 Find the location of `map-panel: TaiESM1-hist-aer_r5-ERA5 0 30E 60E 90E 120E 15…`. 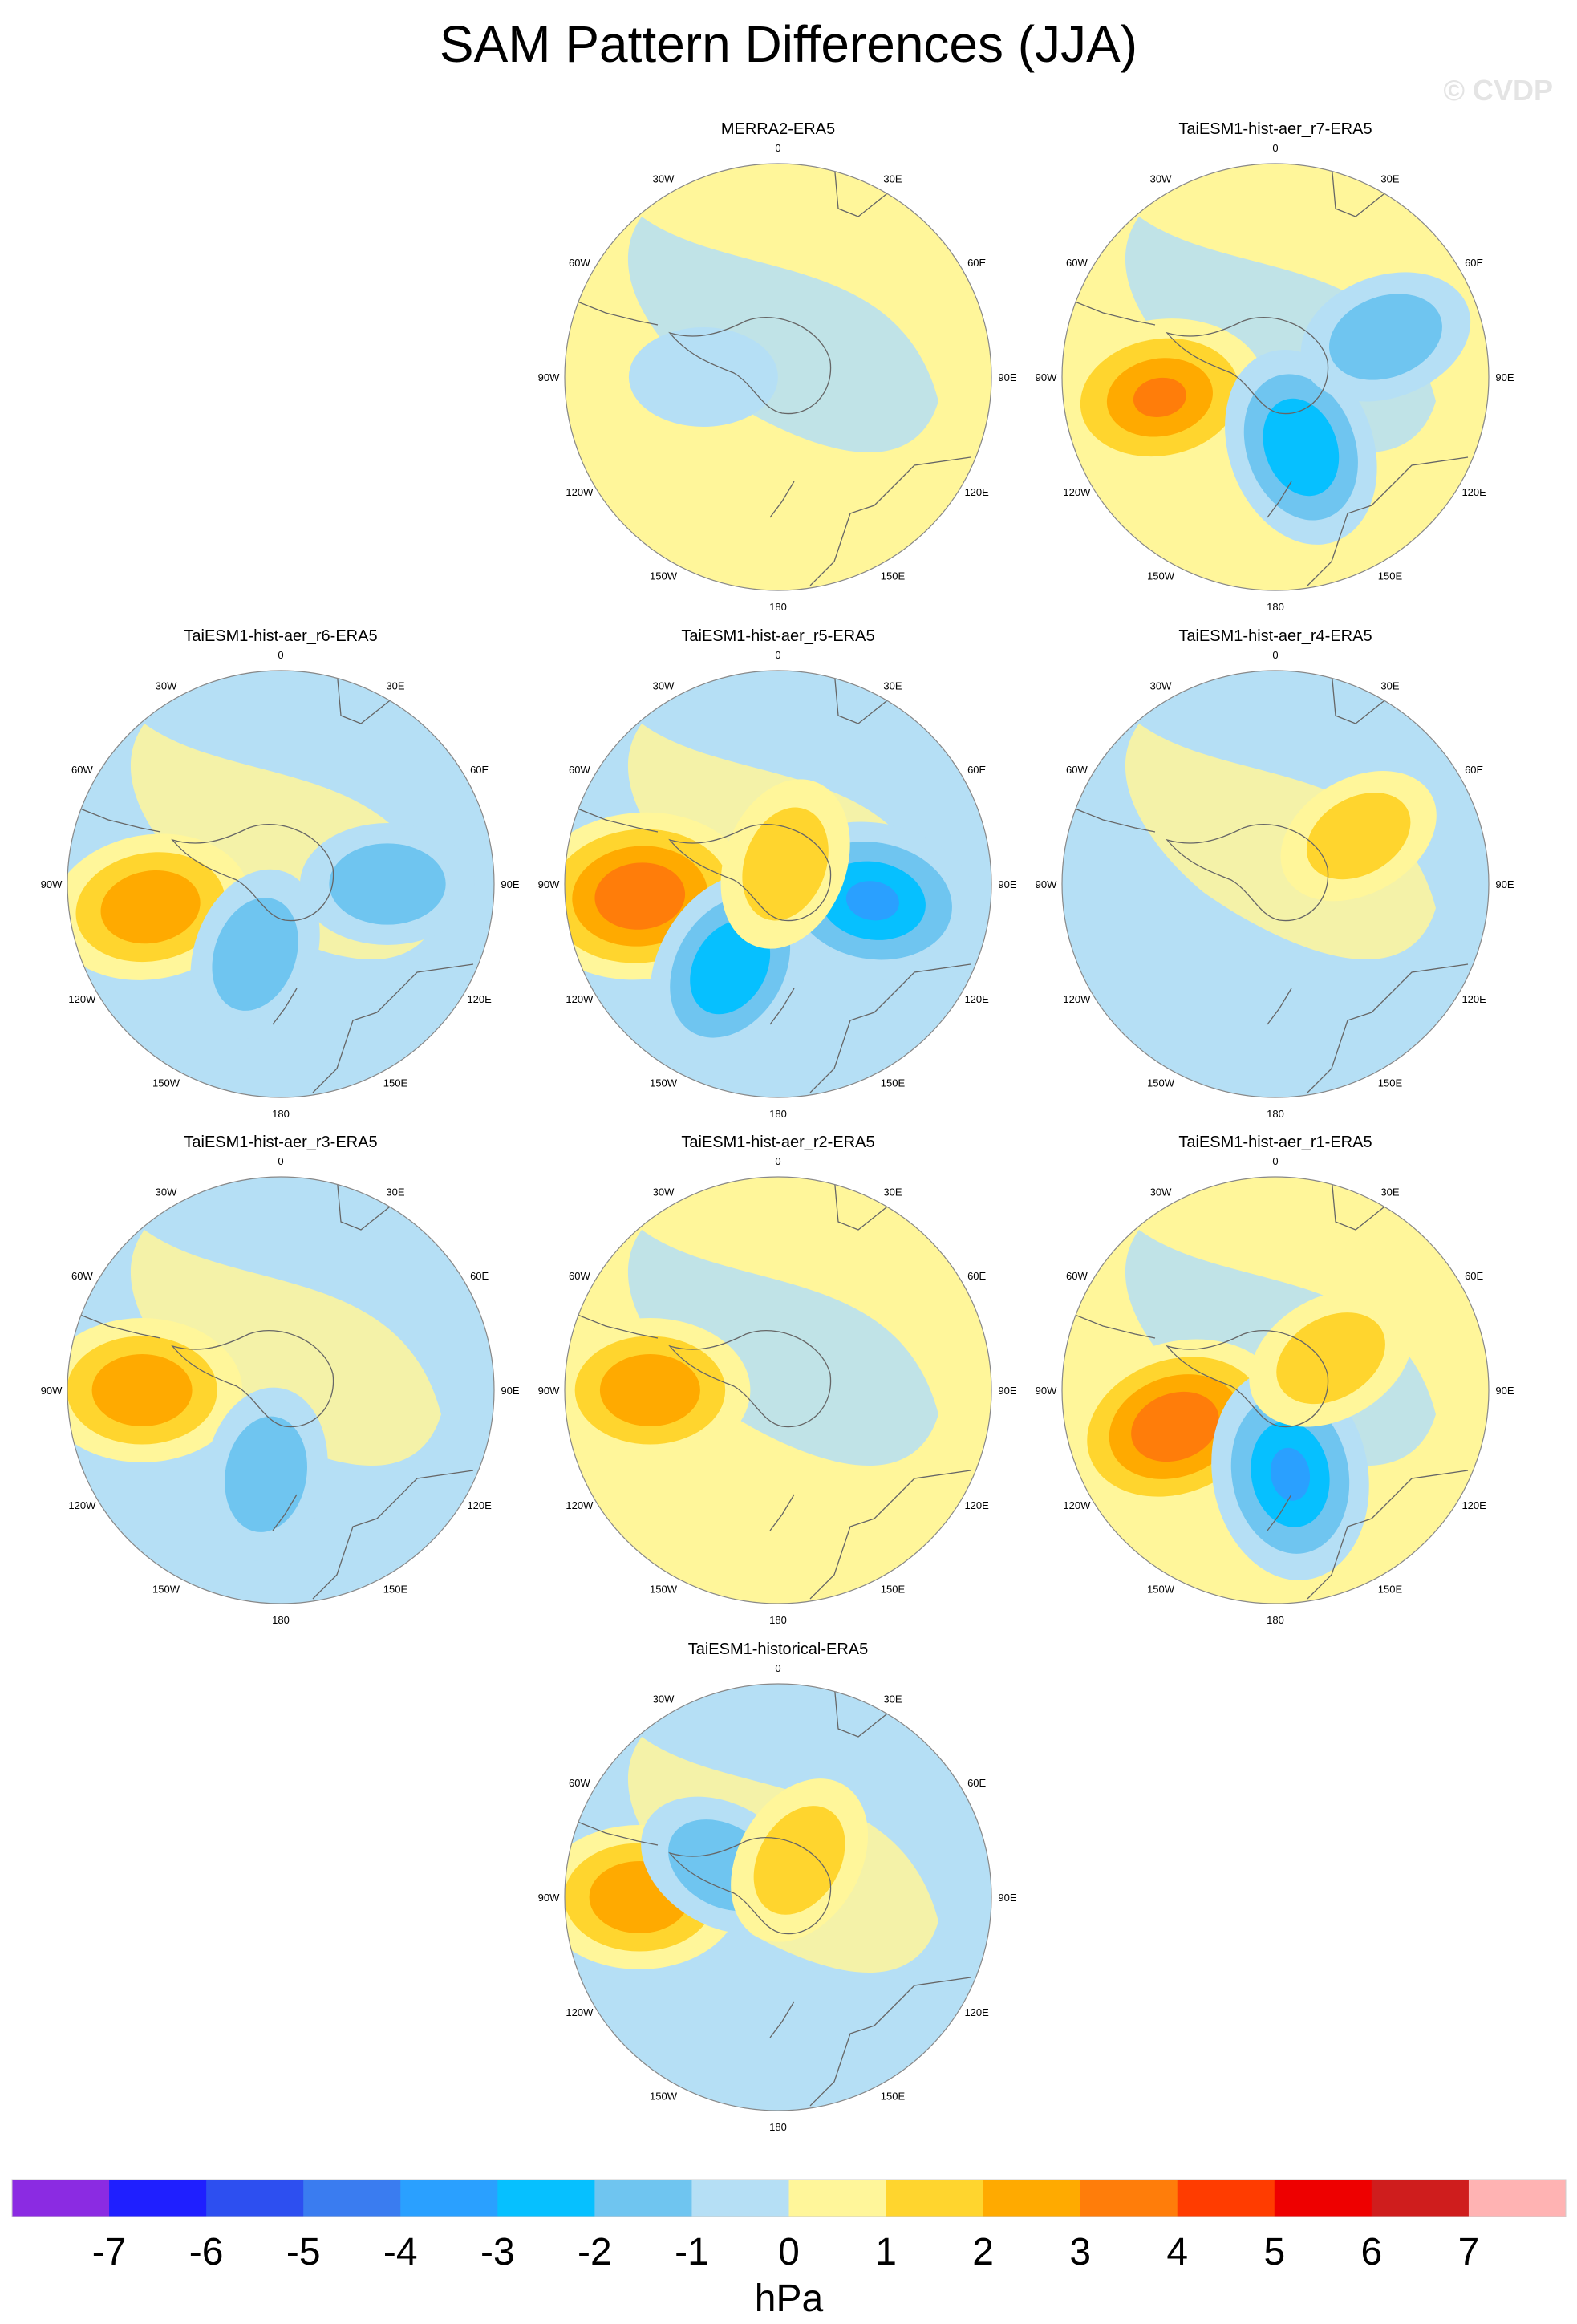

map-panel: TaiESM1-hist-aer_r5-ERA5 0 30E 60E 90E 120E 15… is located at coordinates (778, 876).